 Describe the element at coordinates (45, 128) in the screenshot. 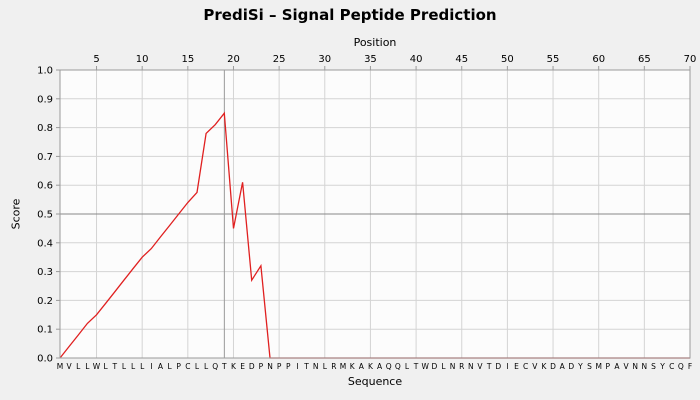

I see `score-tick-label: 0.8` at that location.